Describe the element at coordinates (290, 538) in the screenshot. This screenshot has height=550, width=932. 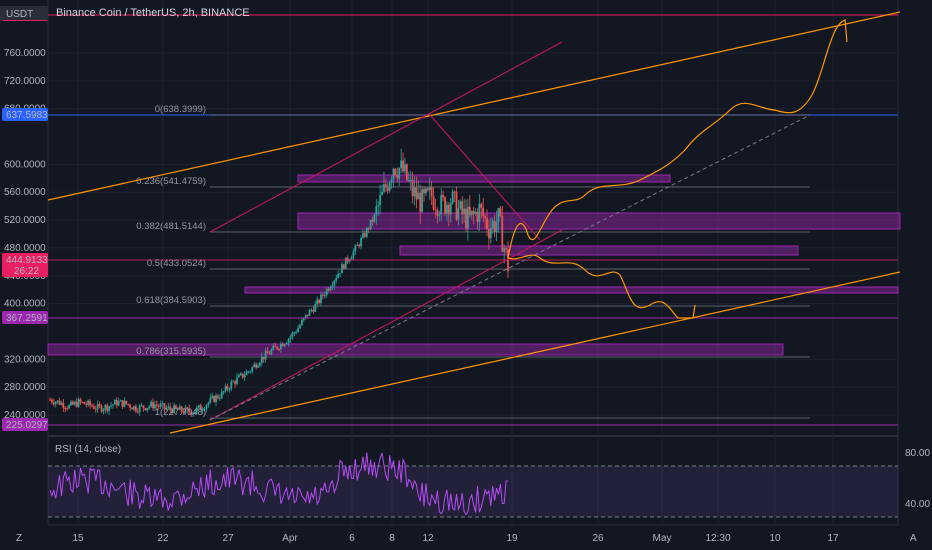
I see `time-tick-label: Apr` at that location.